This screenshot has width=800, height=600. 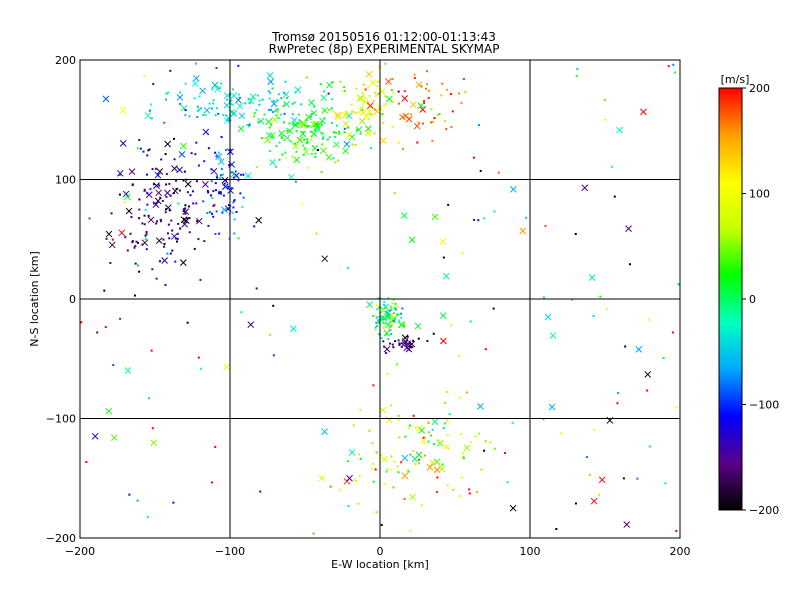 What do you see at coordinates (61, 419) in the screenshot?
I see `y-tick-label: −100` at bounding box center [61, 419].